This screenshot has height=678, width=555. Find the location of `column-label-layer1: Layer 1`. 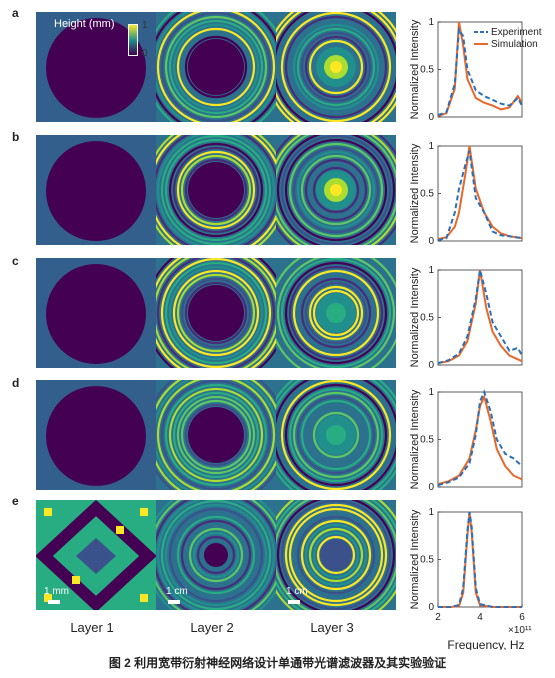

column-label-layer1: Layer 1 is located at coordinates (92, 627).